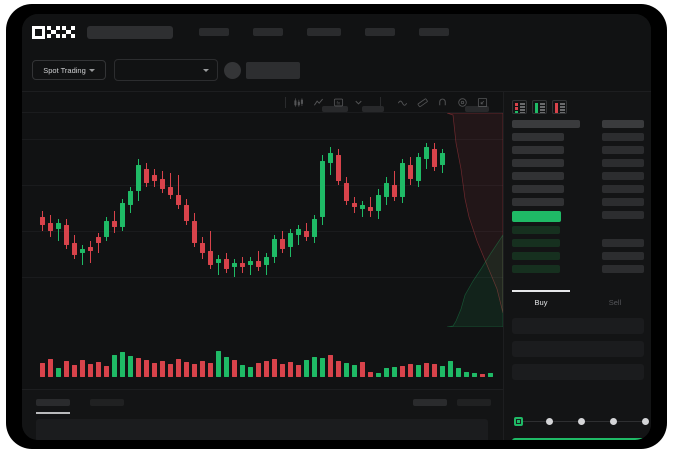 The width and height of the screenshot is (673, 453). Describe the element at coordinates (577, 204) in the screenshot. I see `order-book-rows` at that location.